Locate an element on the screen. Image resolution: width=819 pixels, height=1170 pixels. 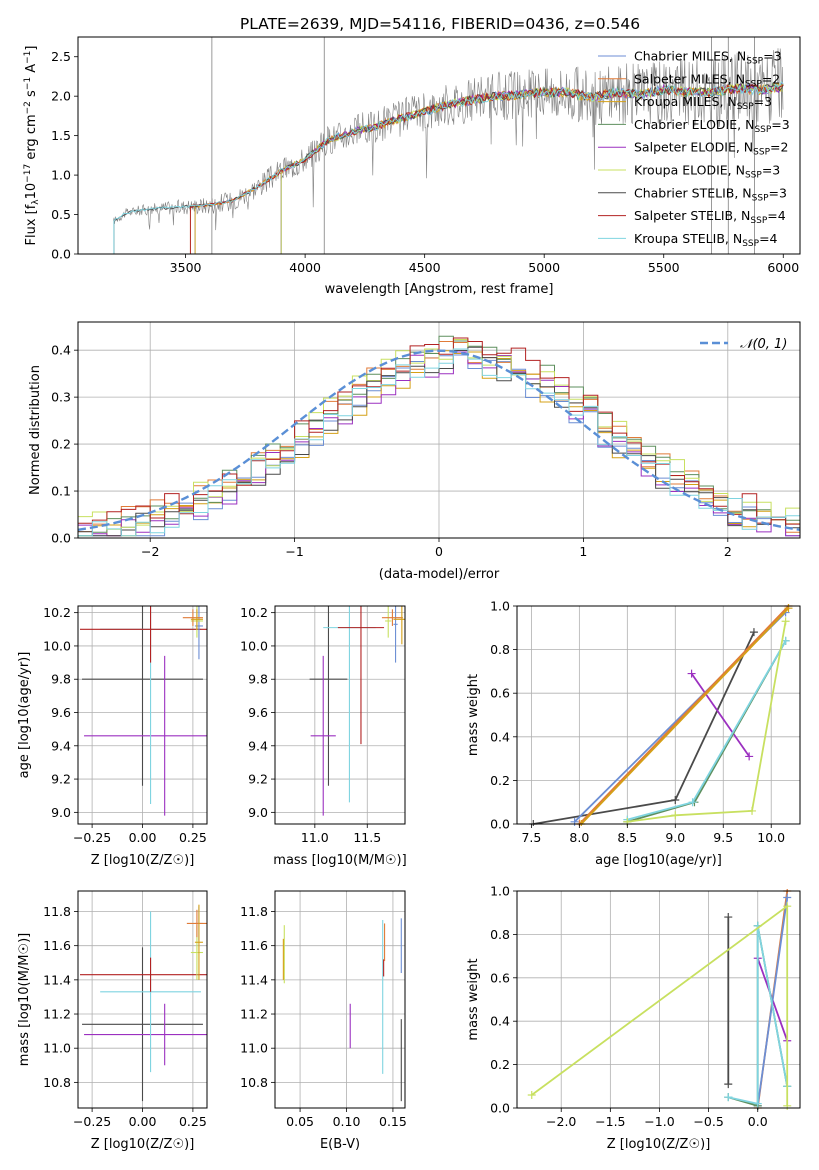
x-tick-label: 0 is located at coordinates (439, 551).